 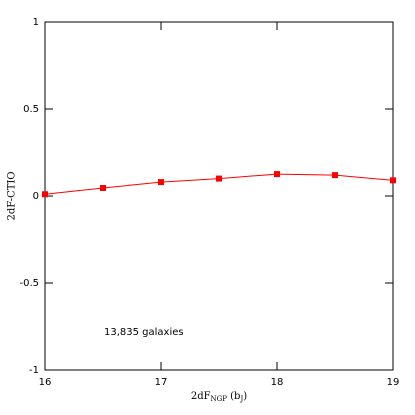 I want to click on y-tick-label: -1, so click(x=34, y=370).